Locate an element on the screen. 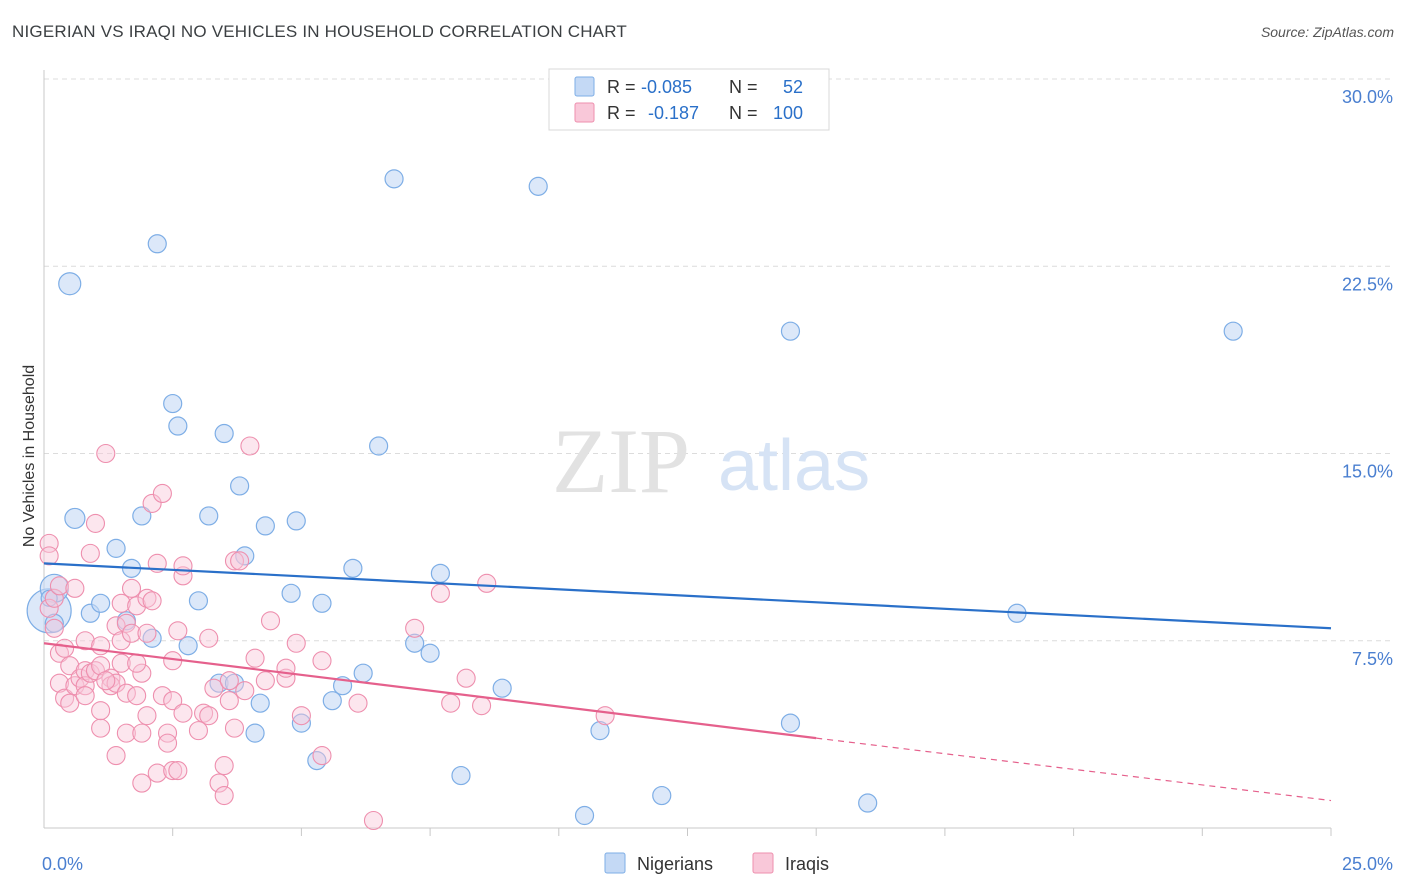 The image size is (1406, 892). bottom-legend-label-iraqis: Iraqis is located at coordinates (807, 864).